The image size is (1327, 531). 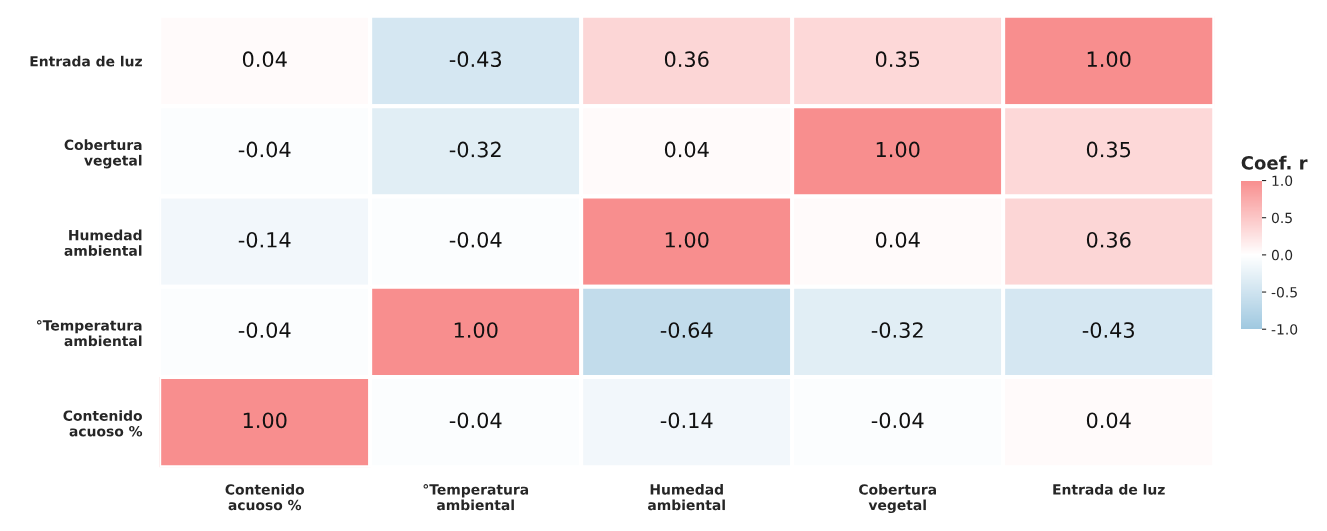 What do you see at coordinates (476, 497) in the screenshot?
I see `x-tick-label: °Temperatura ambiental` at bounding box center [476, 497].